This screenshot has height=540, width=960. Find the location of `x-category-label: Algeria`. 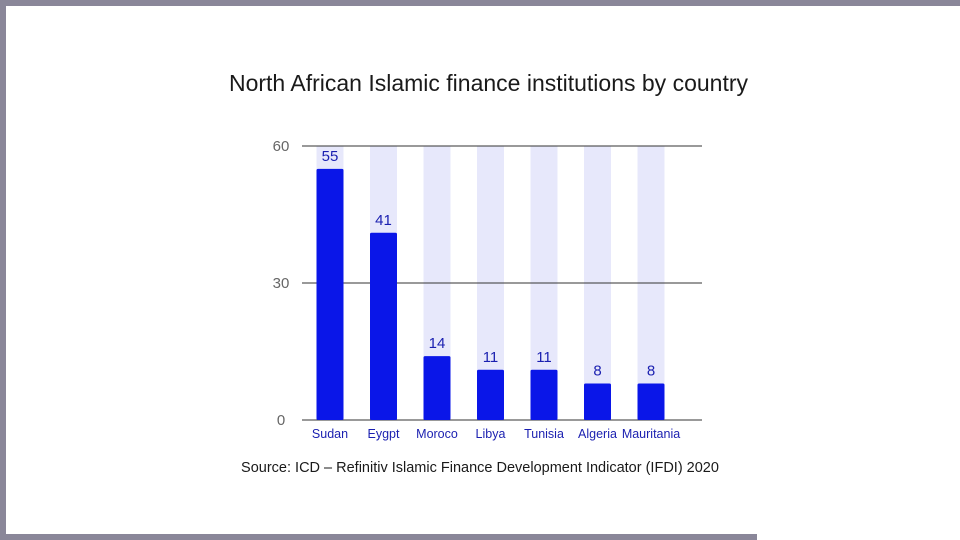

x-category-label: Algeria is located at coordinates (597, 434).